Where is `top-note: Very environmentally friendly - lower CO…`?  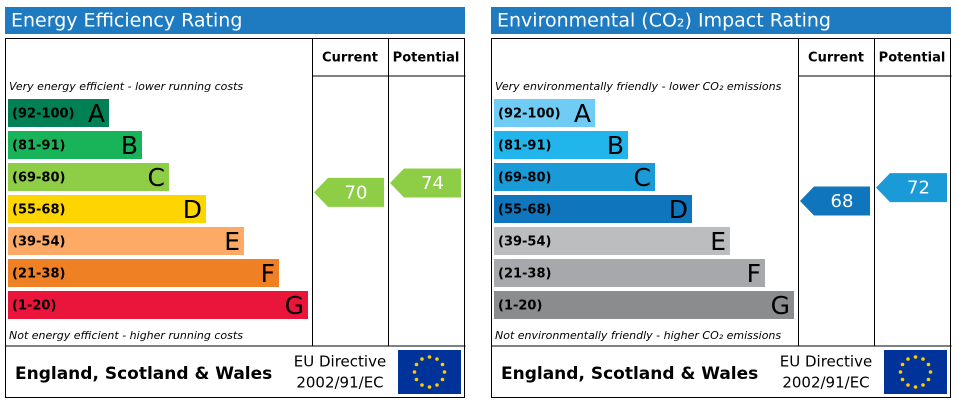 top-note: Very environmentally friendly - lower CO… is located at coordinates (638, 86).